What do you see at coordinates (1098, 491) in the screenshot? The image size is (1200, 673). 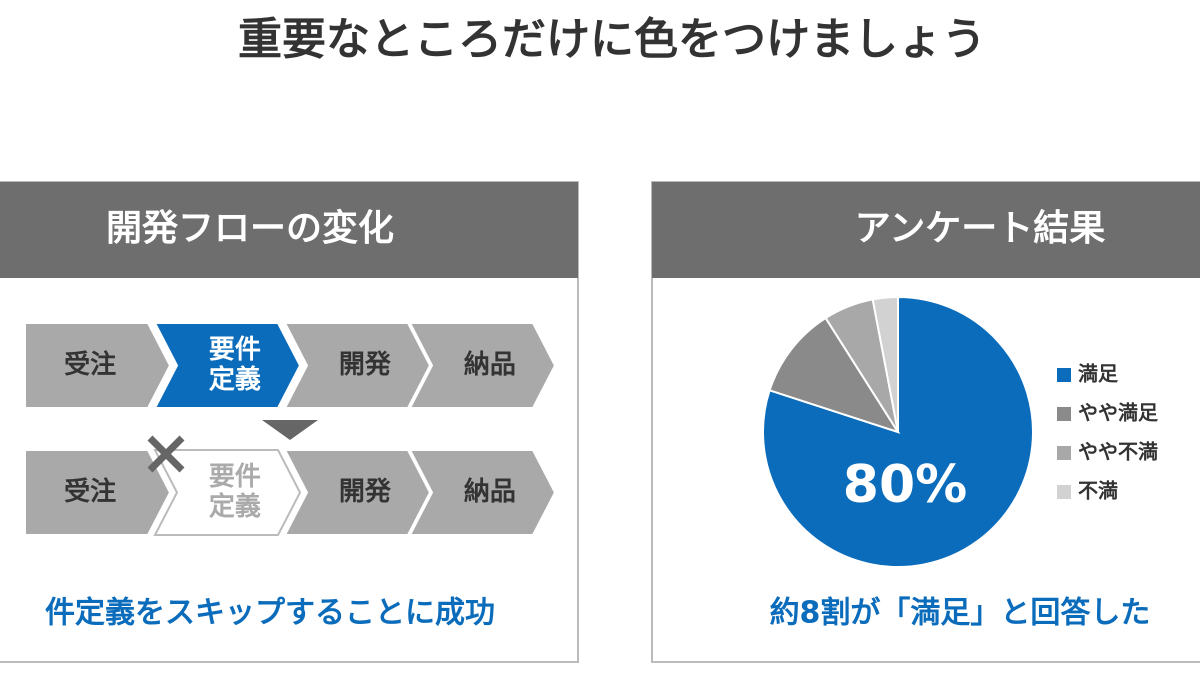 I see `legend-label: 不満` at bounding box center [1098, 491].